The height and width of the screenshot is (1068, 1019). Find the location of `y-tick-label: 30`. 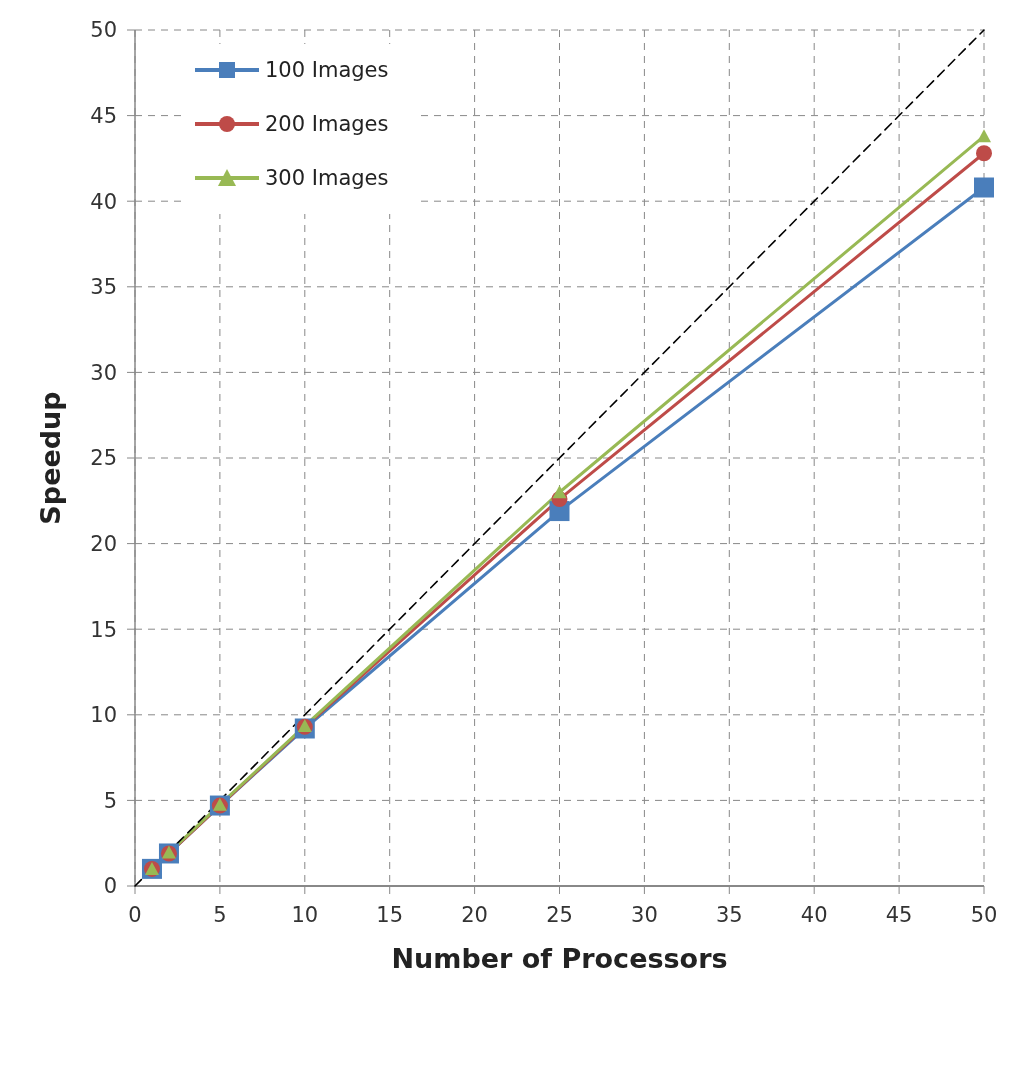

y-tick-label: 30 is located at coordinates (103, 372).